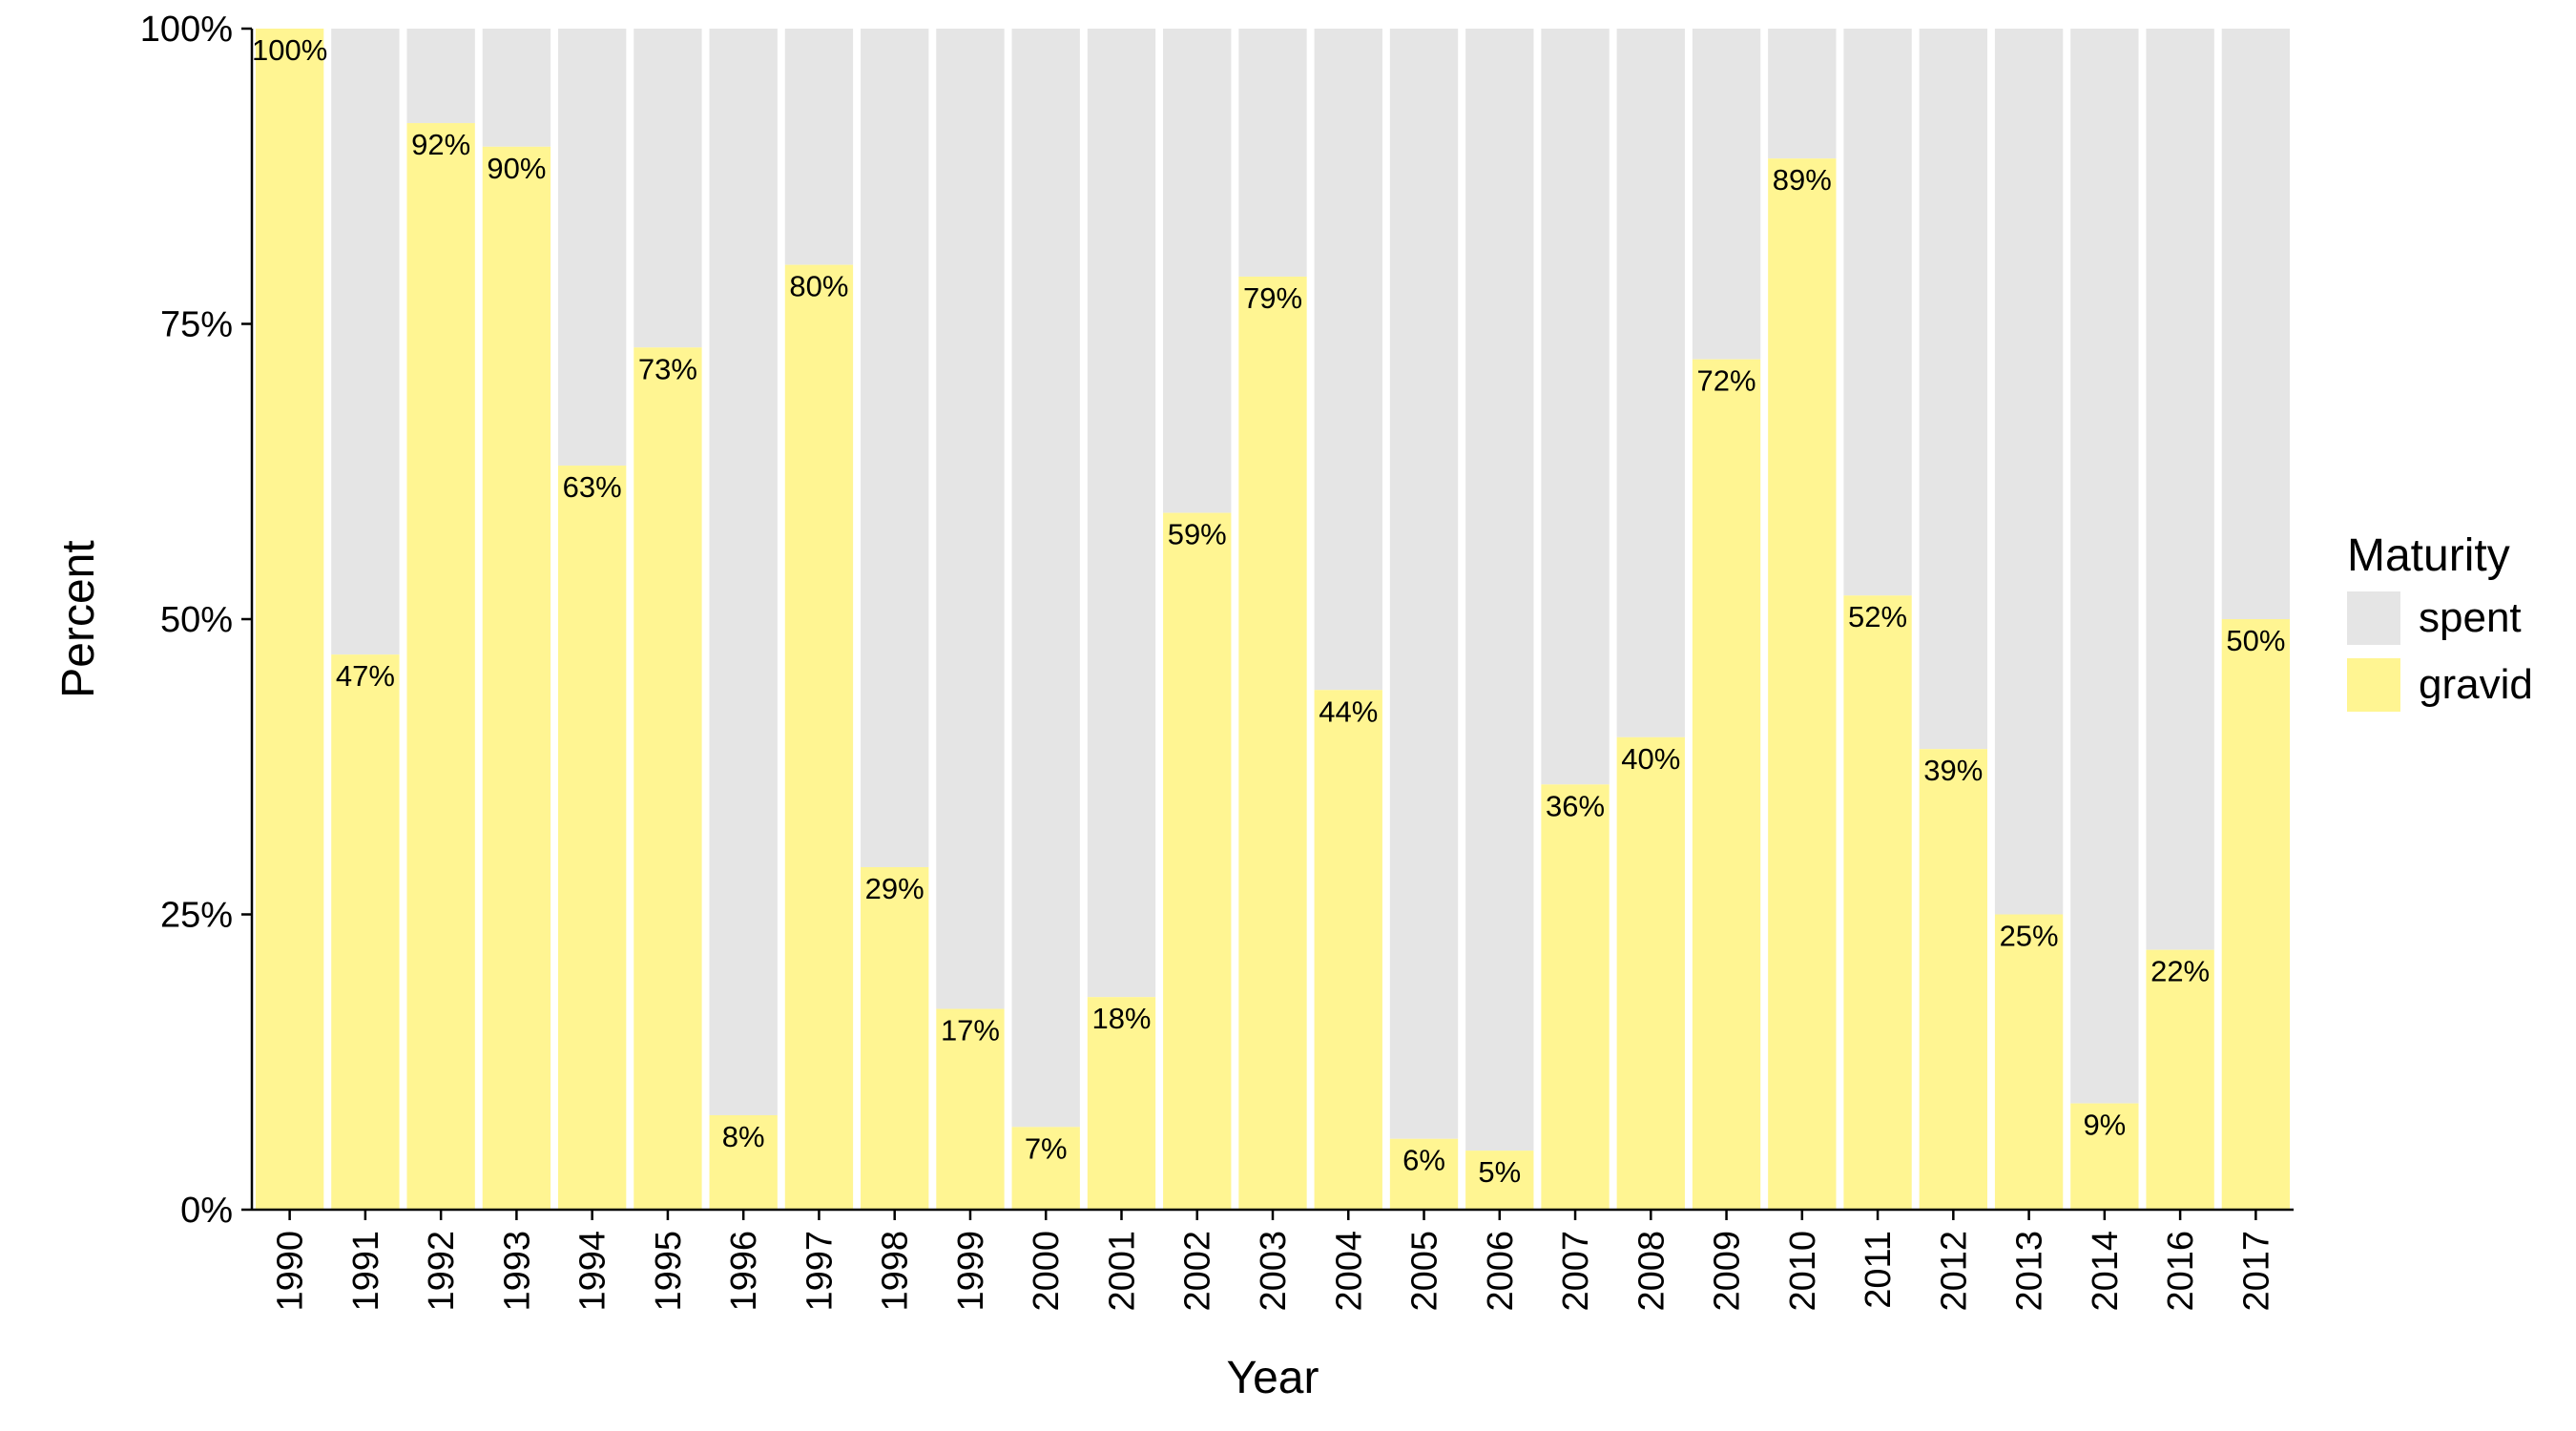  Describe the element at coordinates (592, 838) in the screenshot. I see `bar-gravid-1994` at that location.